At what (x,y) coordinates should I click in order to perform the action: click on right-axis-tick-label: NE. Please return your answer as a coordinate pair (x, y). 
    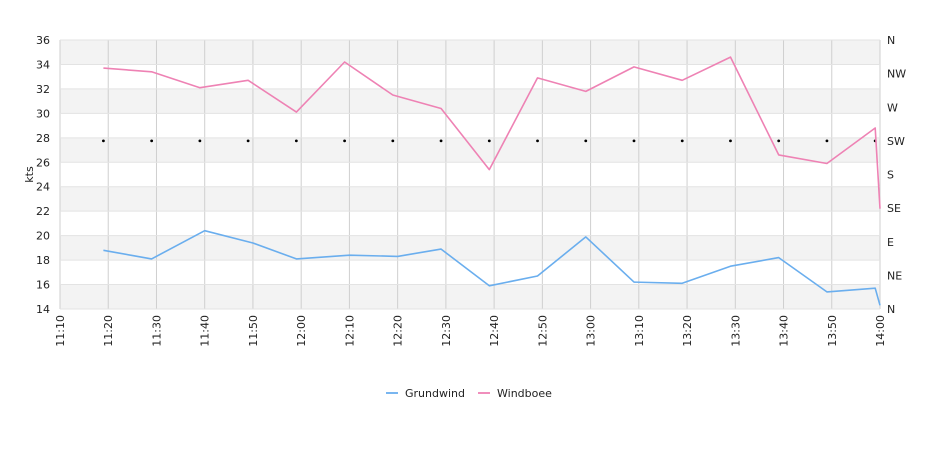
    Looking at the image, I should click on (894, 275).